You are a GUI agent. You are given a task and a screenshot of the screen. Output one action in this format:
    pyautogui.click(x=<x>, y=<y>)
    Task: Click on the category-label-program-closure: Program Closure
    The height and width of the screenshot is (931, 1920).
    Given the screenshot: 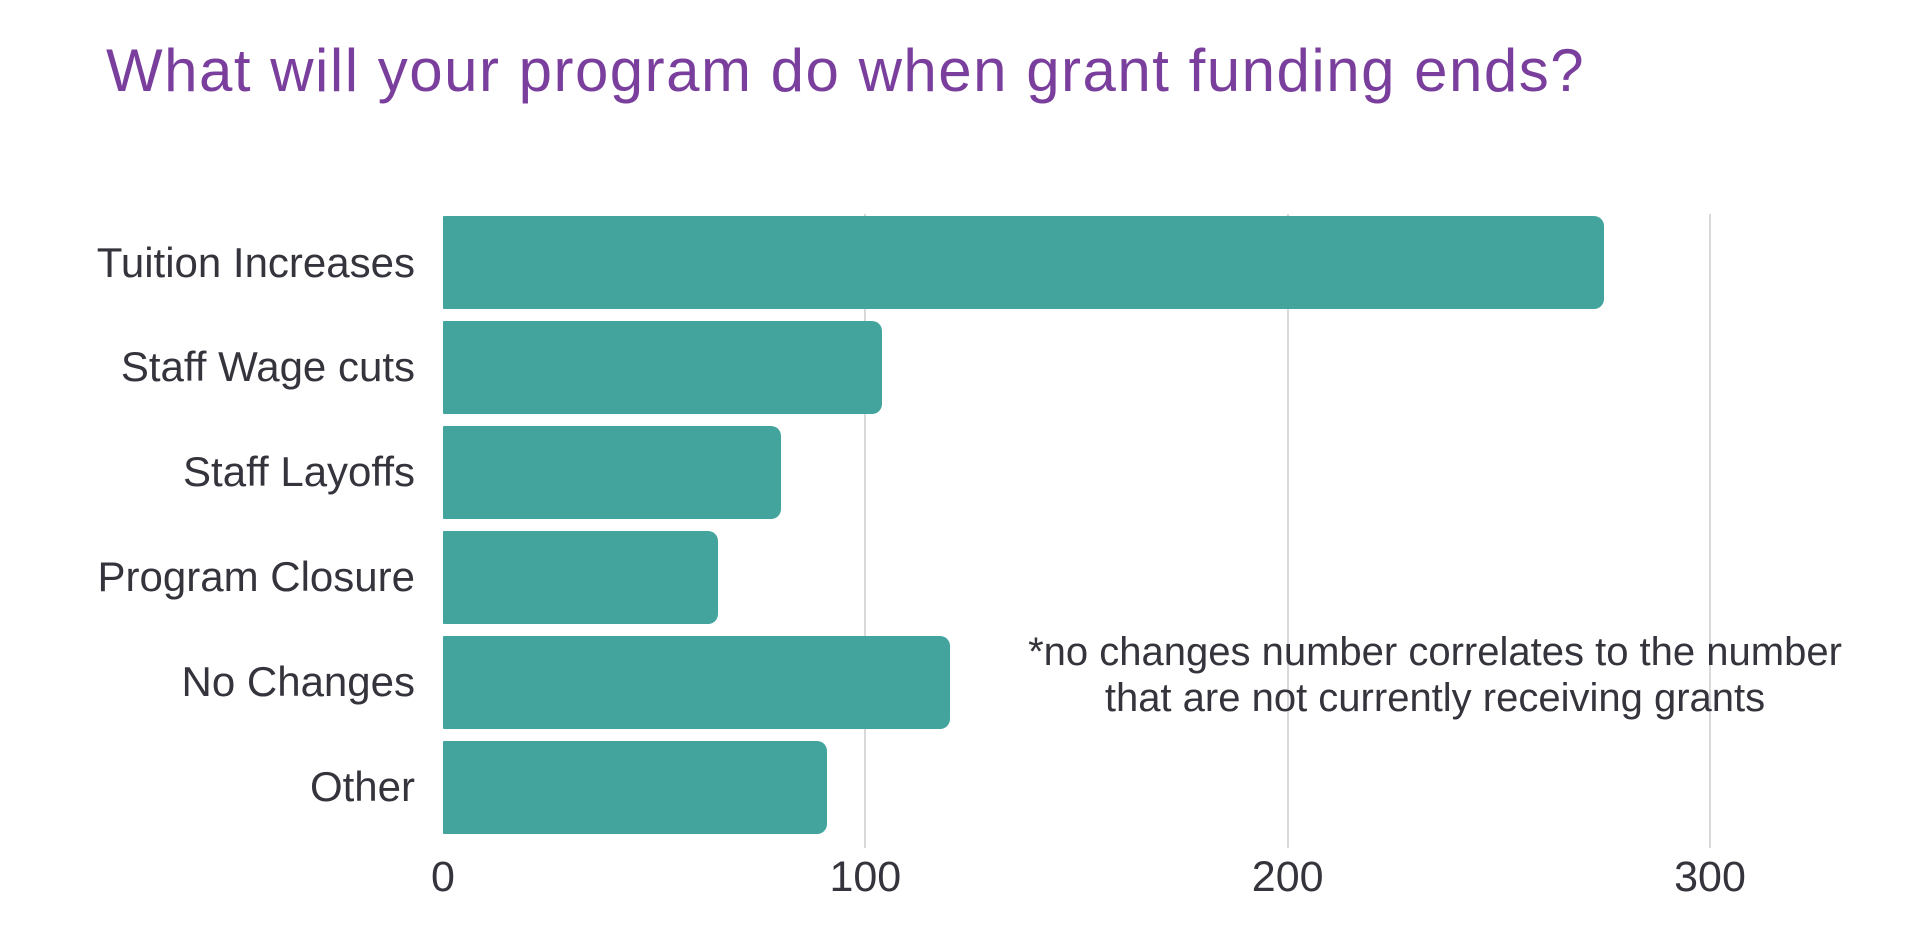 What is the action you would take?
    pyautogui.click(x=256, y=577)
    